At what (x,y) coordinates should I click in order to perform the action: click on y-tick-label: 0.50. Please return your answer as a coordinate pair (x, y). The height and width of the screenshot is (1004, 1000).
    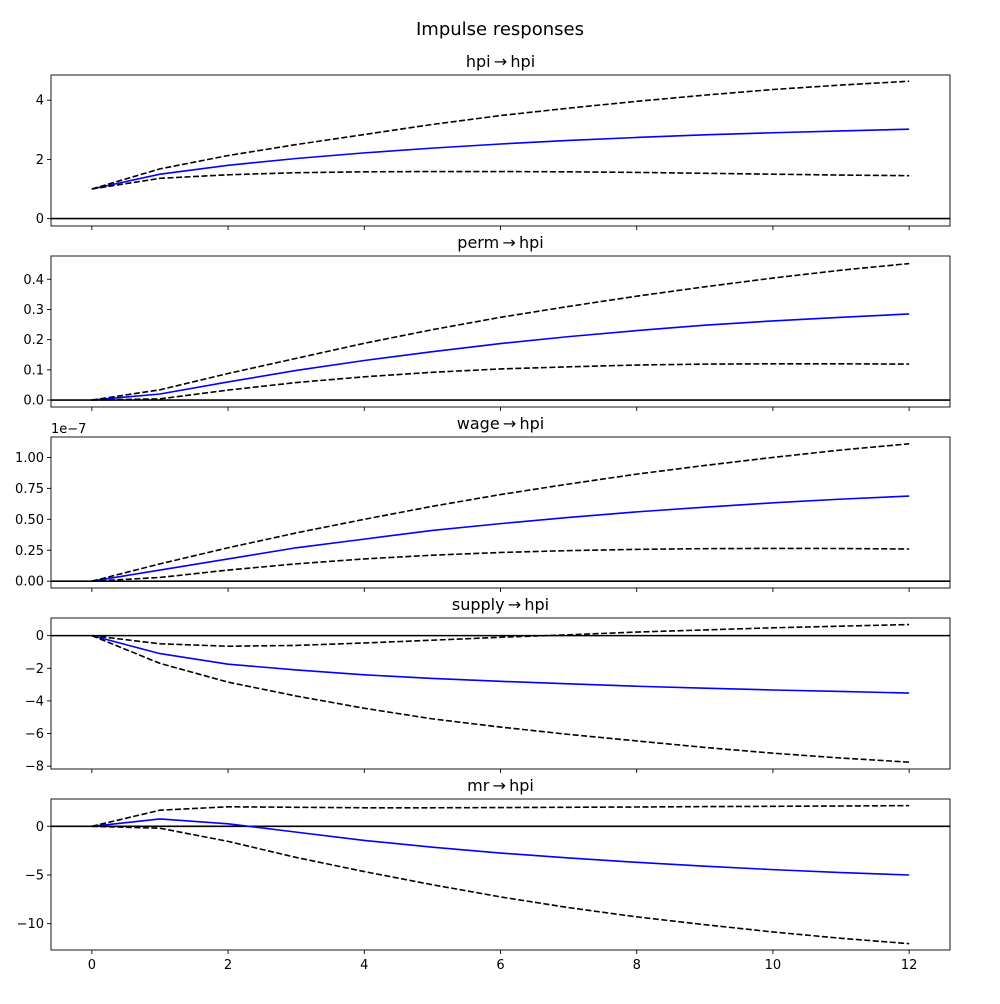
    Looking at the image, I should click on (29, 520).